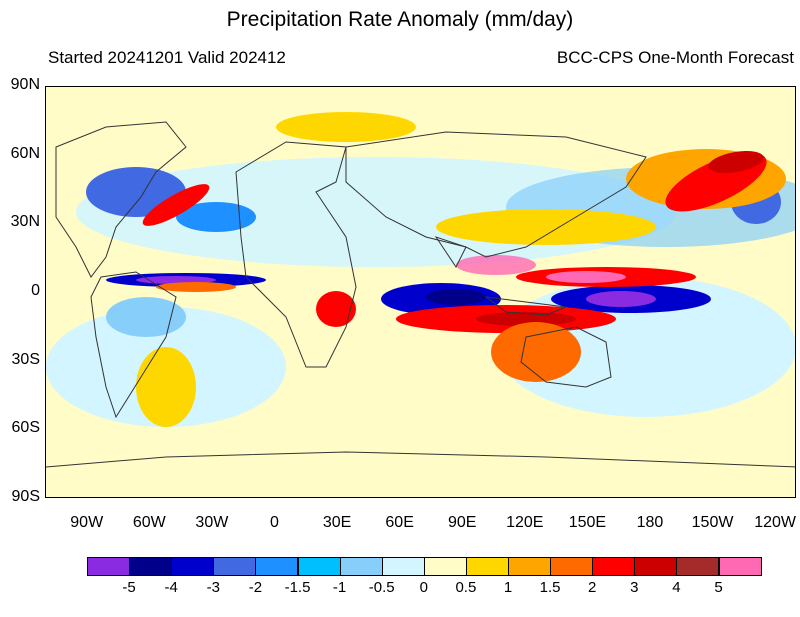 This screenshot has height=617, width=800. What do you see at coordinates (25, 153) in the screenshot?
I see `lat-label: 60N` at bounding box center [25, 153].